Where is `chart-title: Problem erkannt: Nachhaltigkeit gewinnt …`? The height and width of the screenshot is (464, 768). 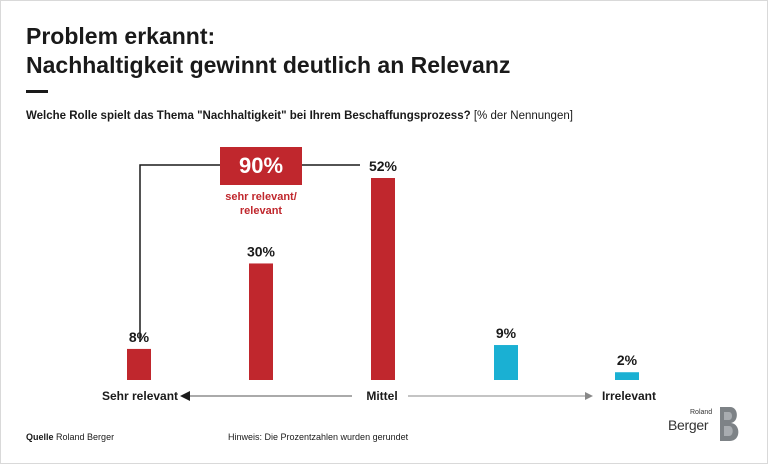
chart-title: Problem erkannt: Nachhaltigkeit gewinnt … is located at coordinates (268, 51).